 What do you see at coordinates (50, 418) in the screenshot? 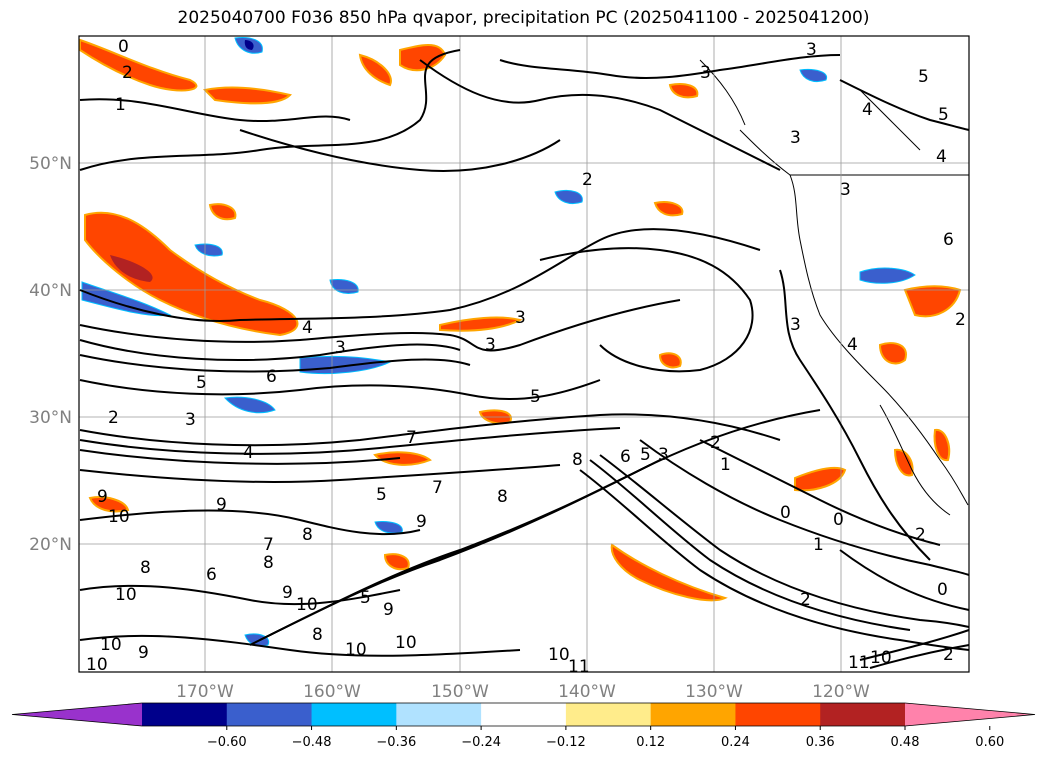
I see `lat-label-30n: 30°N` at bounding box center [50, 418].